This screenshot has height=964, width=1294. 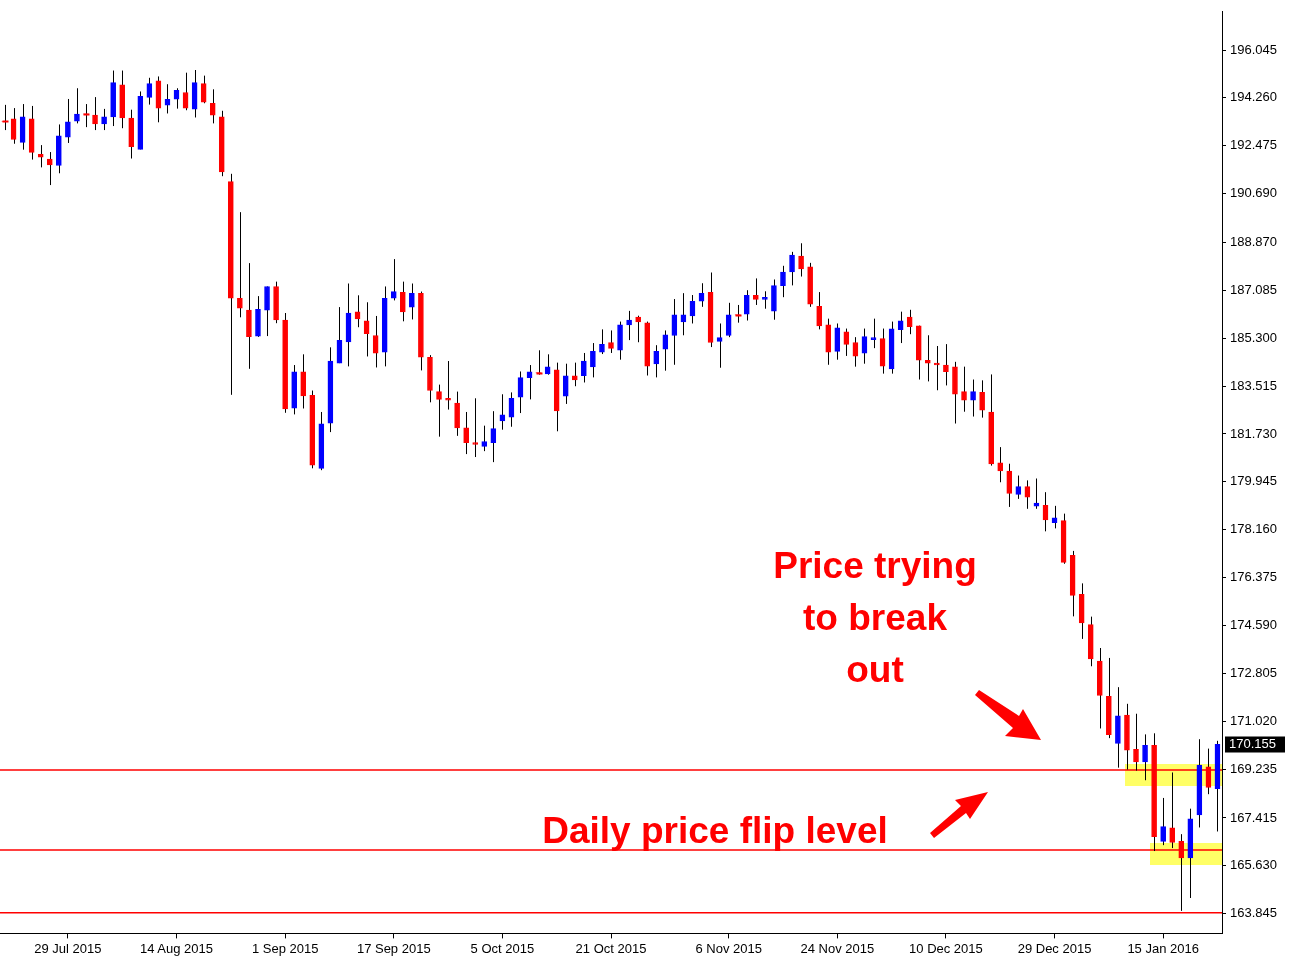 I want to click on x-tick-label: 29 Jul 2015, so click(x=68, y=948).